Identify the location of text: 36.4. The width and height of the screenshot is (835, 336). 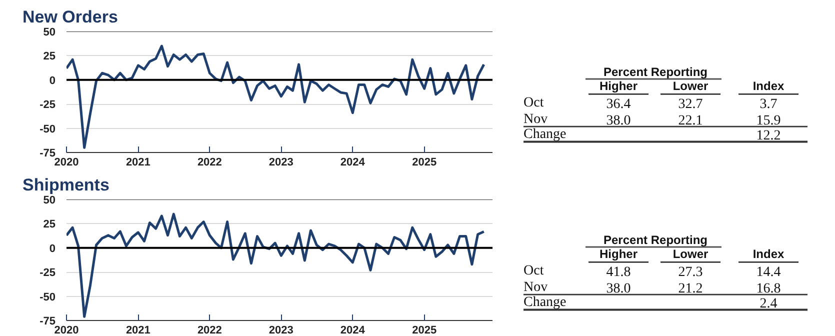
(618, 104).